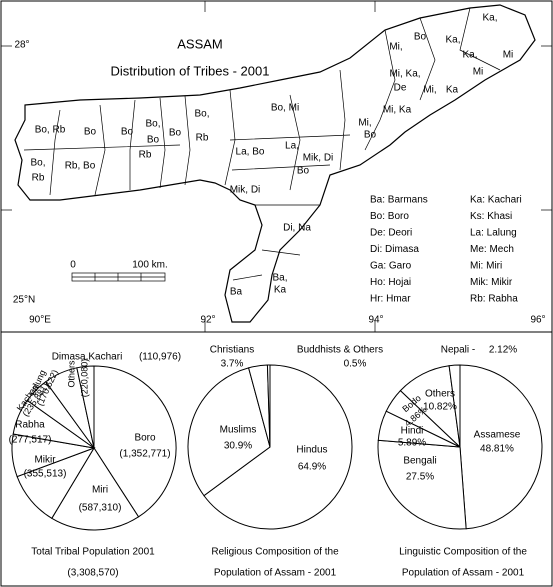  Describe the element at coordinates (73, 265) in the screenshot. I see `scale-label: 0` at that location.